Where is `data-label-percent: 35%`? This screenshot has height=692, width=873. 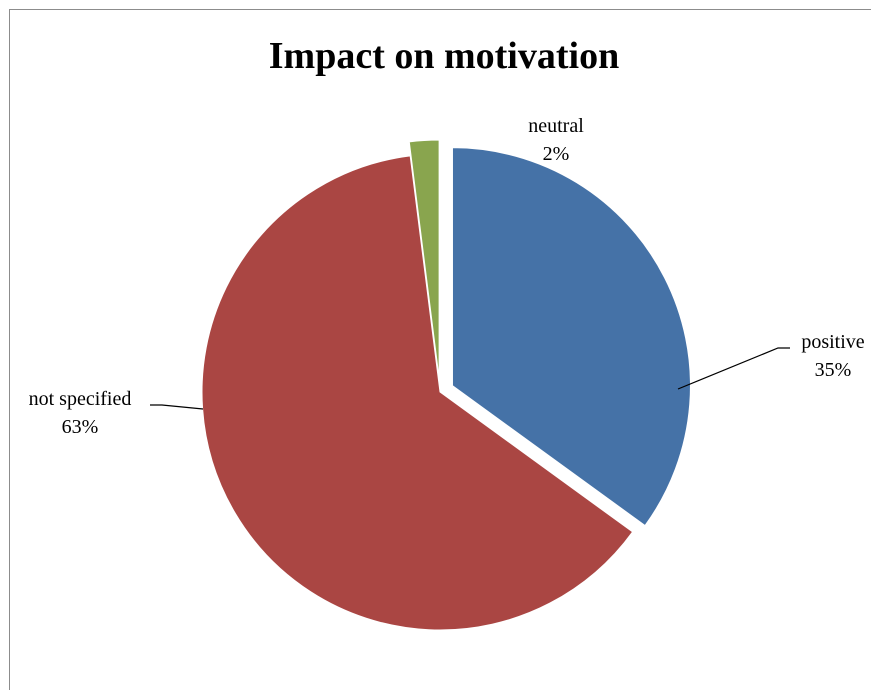 data-label-percent: 35% is located at coordinates (833, 370).